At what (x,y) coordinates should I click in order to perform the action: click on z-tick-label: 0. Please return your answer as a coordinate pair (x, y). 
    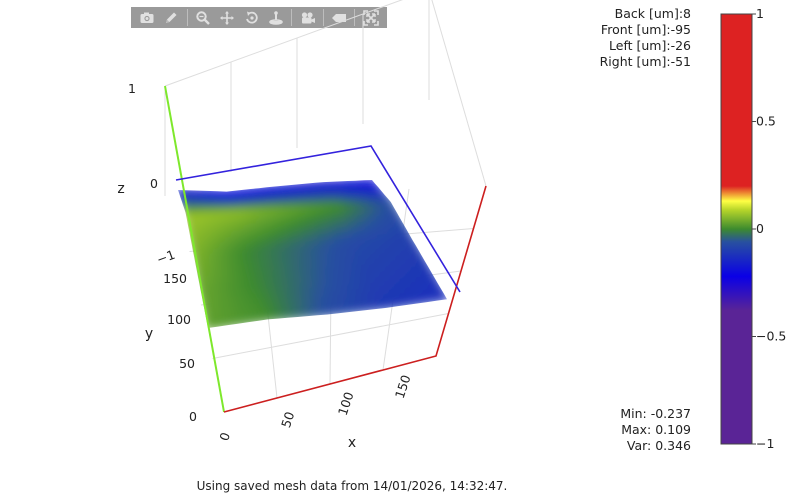
    Looking at the image, I should click on (154, 183).